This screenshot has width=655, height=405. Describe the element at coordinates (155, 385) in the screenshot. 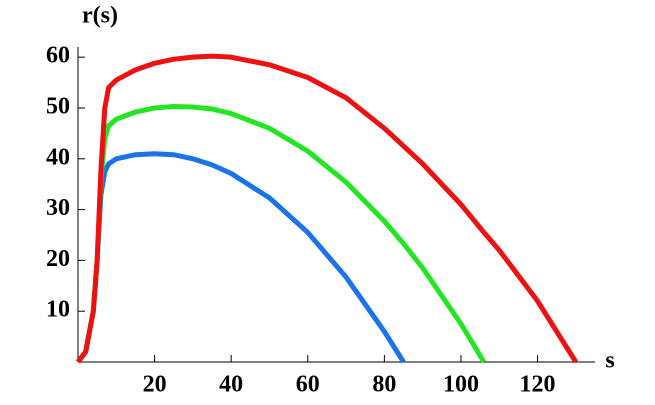

I see `x-tick-label: 20` at that location.